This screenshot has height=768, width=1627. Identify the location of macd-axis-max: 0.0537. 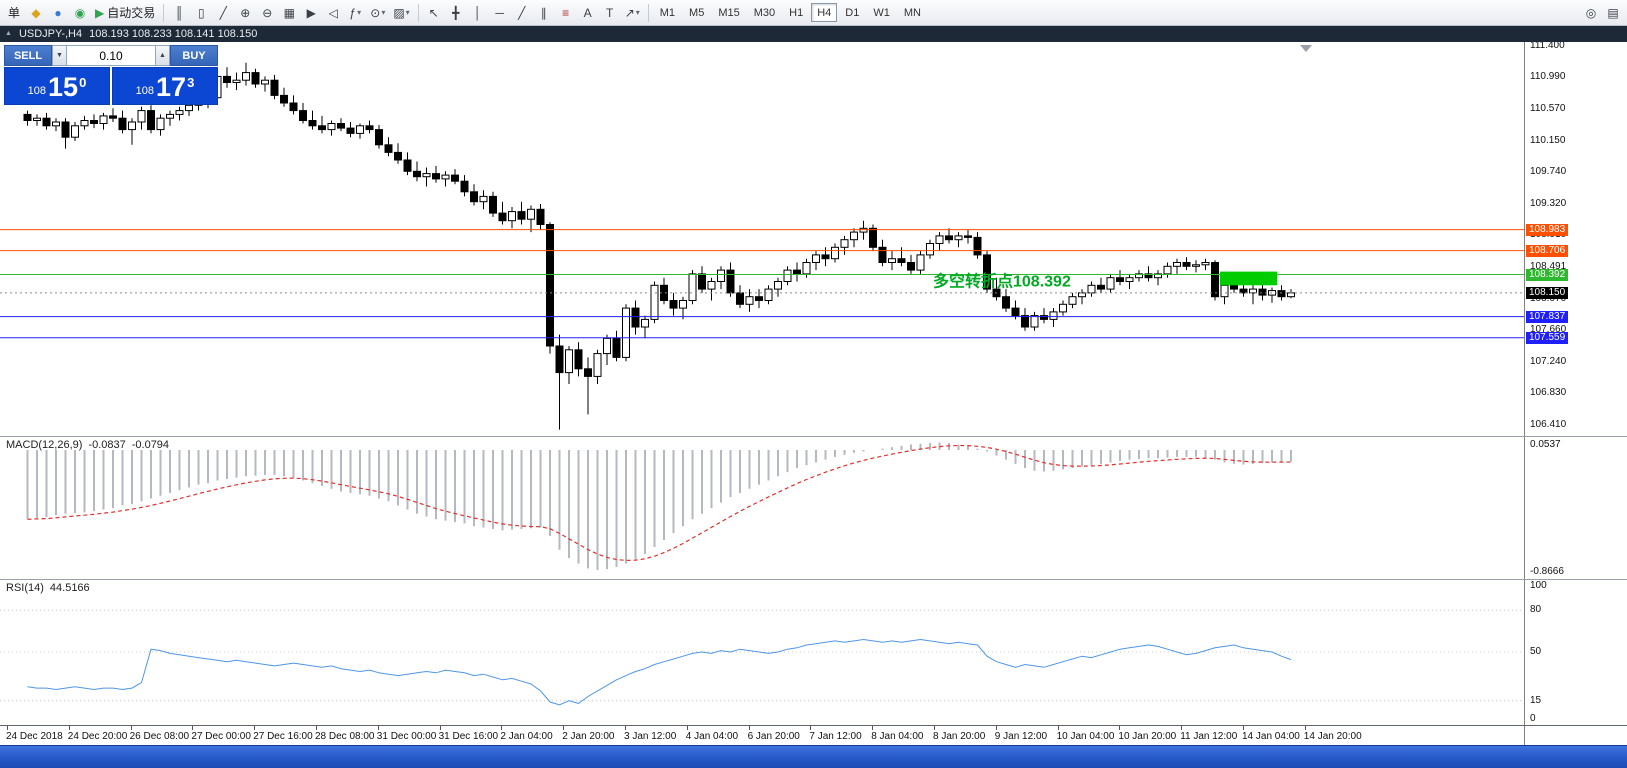
(1545, 444).